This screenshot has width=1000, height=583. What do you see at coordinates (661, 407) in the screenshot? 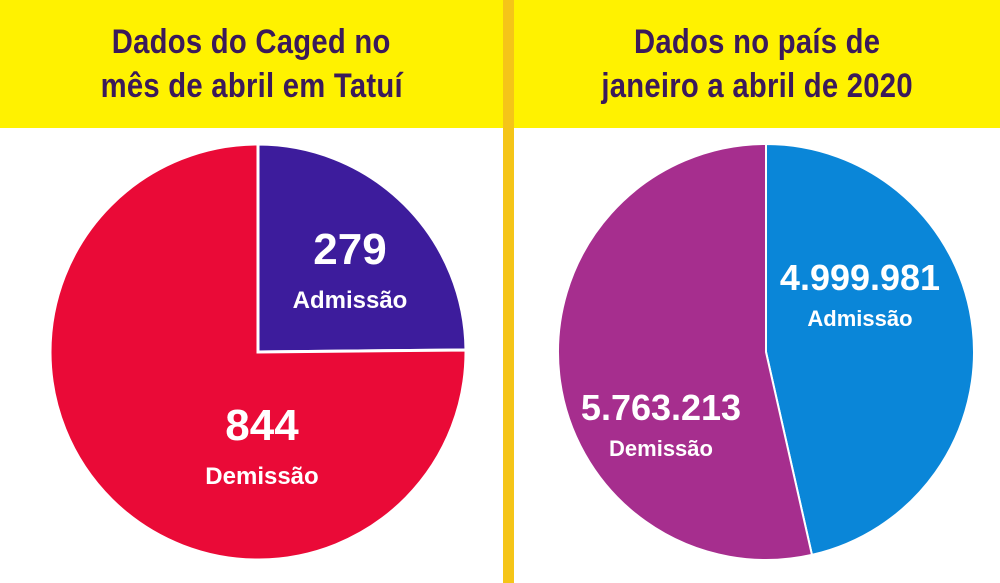
I see `pie-value-label-demissao: 5.763.213` at bounding box center [661, 407].